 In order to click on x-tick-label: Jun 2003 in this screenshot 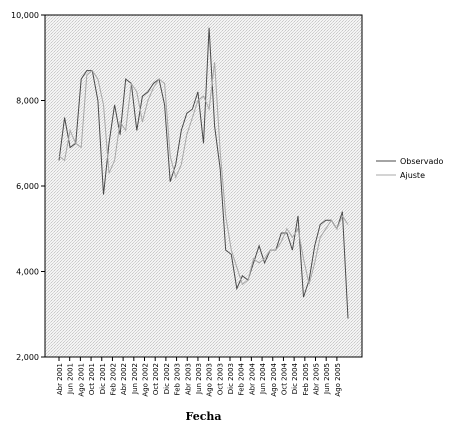, I will do `click(199, 379)`.